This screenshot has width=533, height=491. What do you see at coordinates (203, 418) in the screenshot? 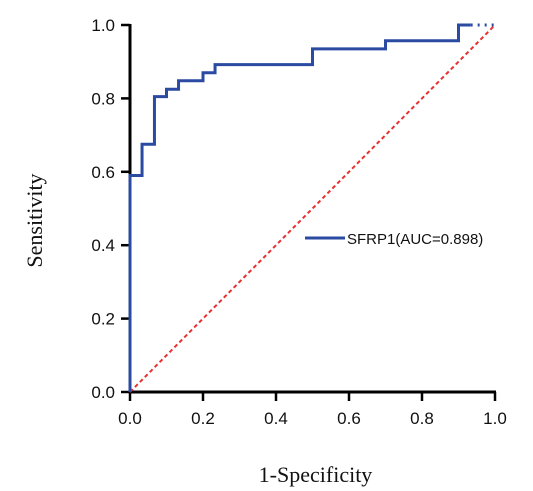
I see `x-tick-label: 0.2` at bounding box center [203, 418].